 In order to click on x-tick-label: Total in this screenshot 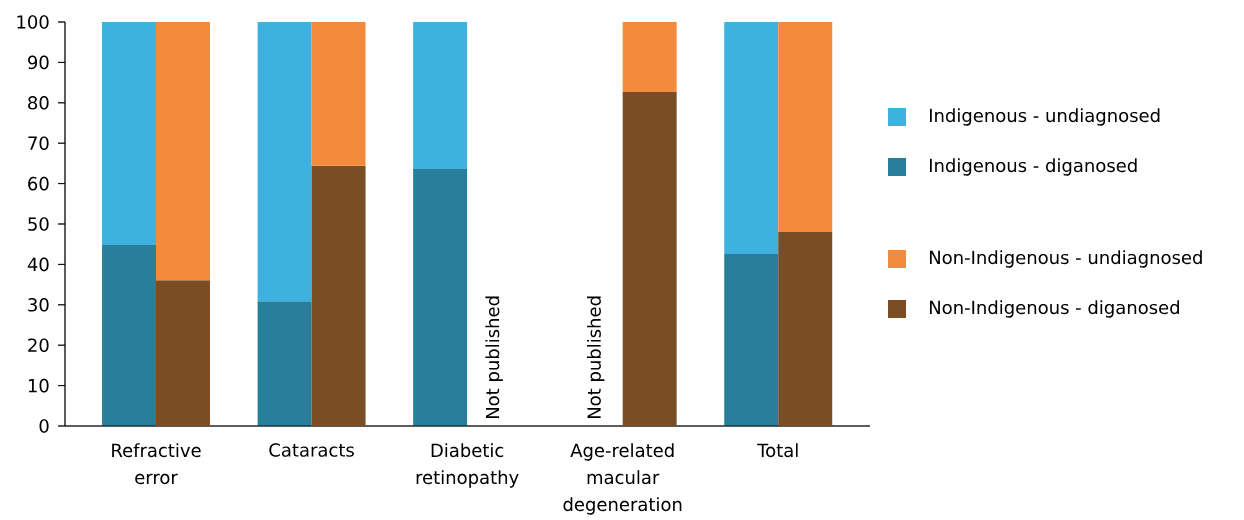, I will do `click(777, 450)`.